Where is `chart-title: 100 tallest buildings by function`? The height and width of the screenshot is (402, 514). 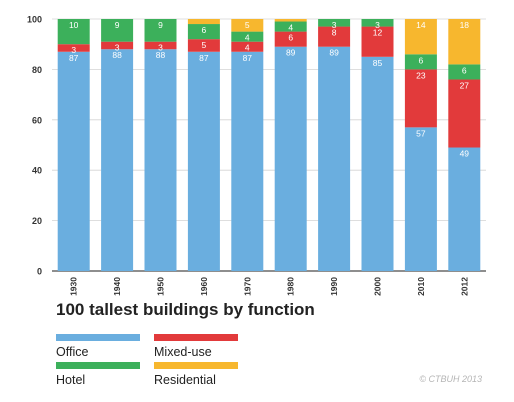 chart-title: 100 tallest buildings by function is located at coordinates (185, 309).